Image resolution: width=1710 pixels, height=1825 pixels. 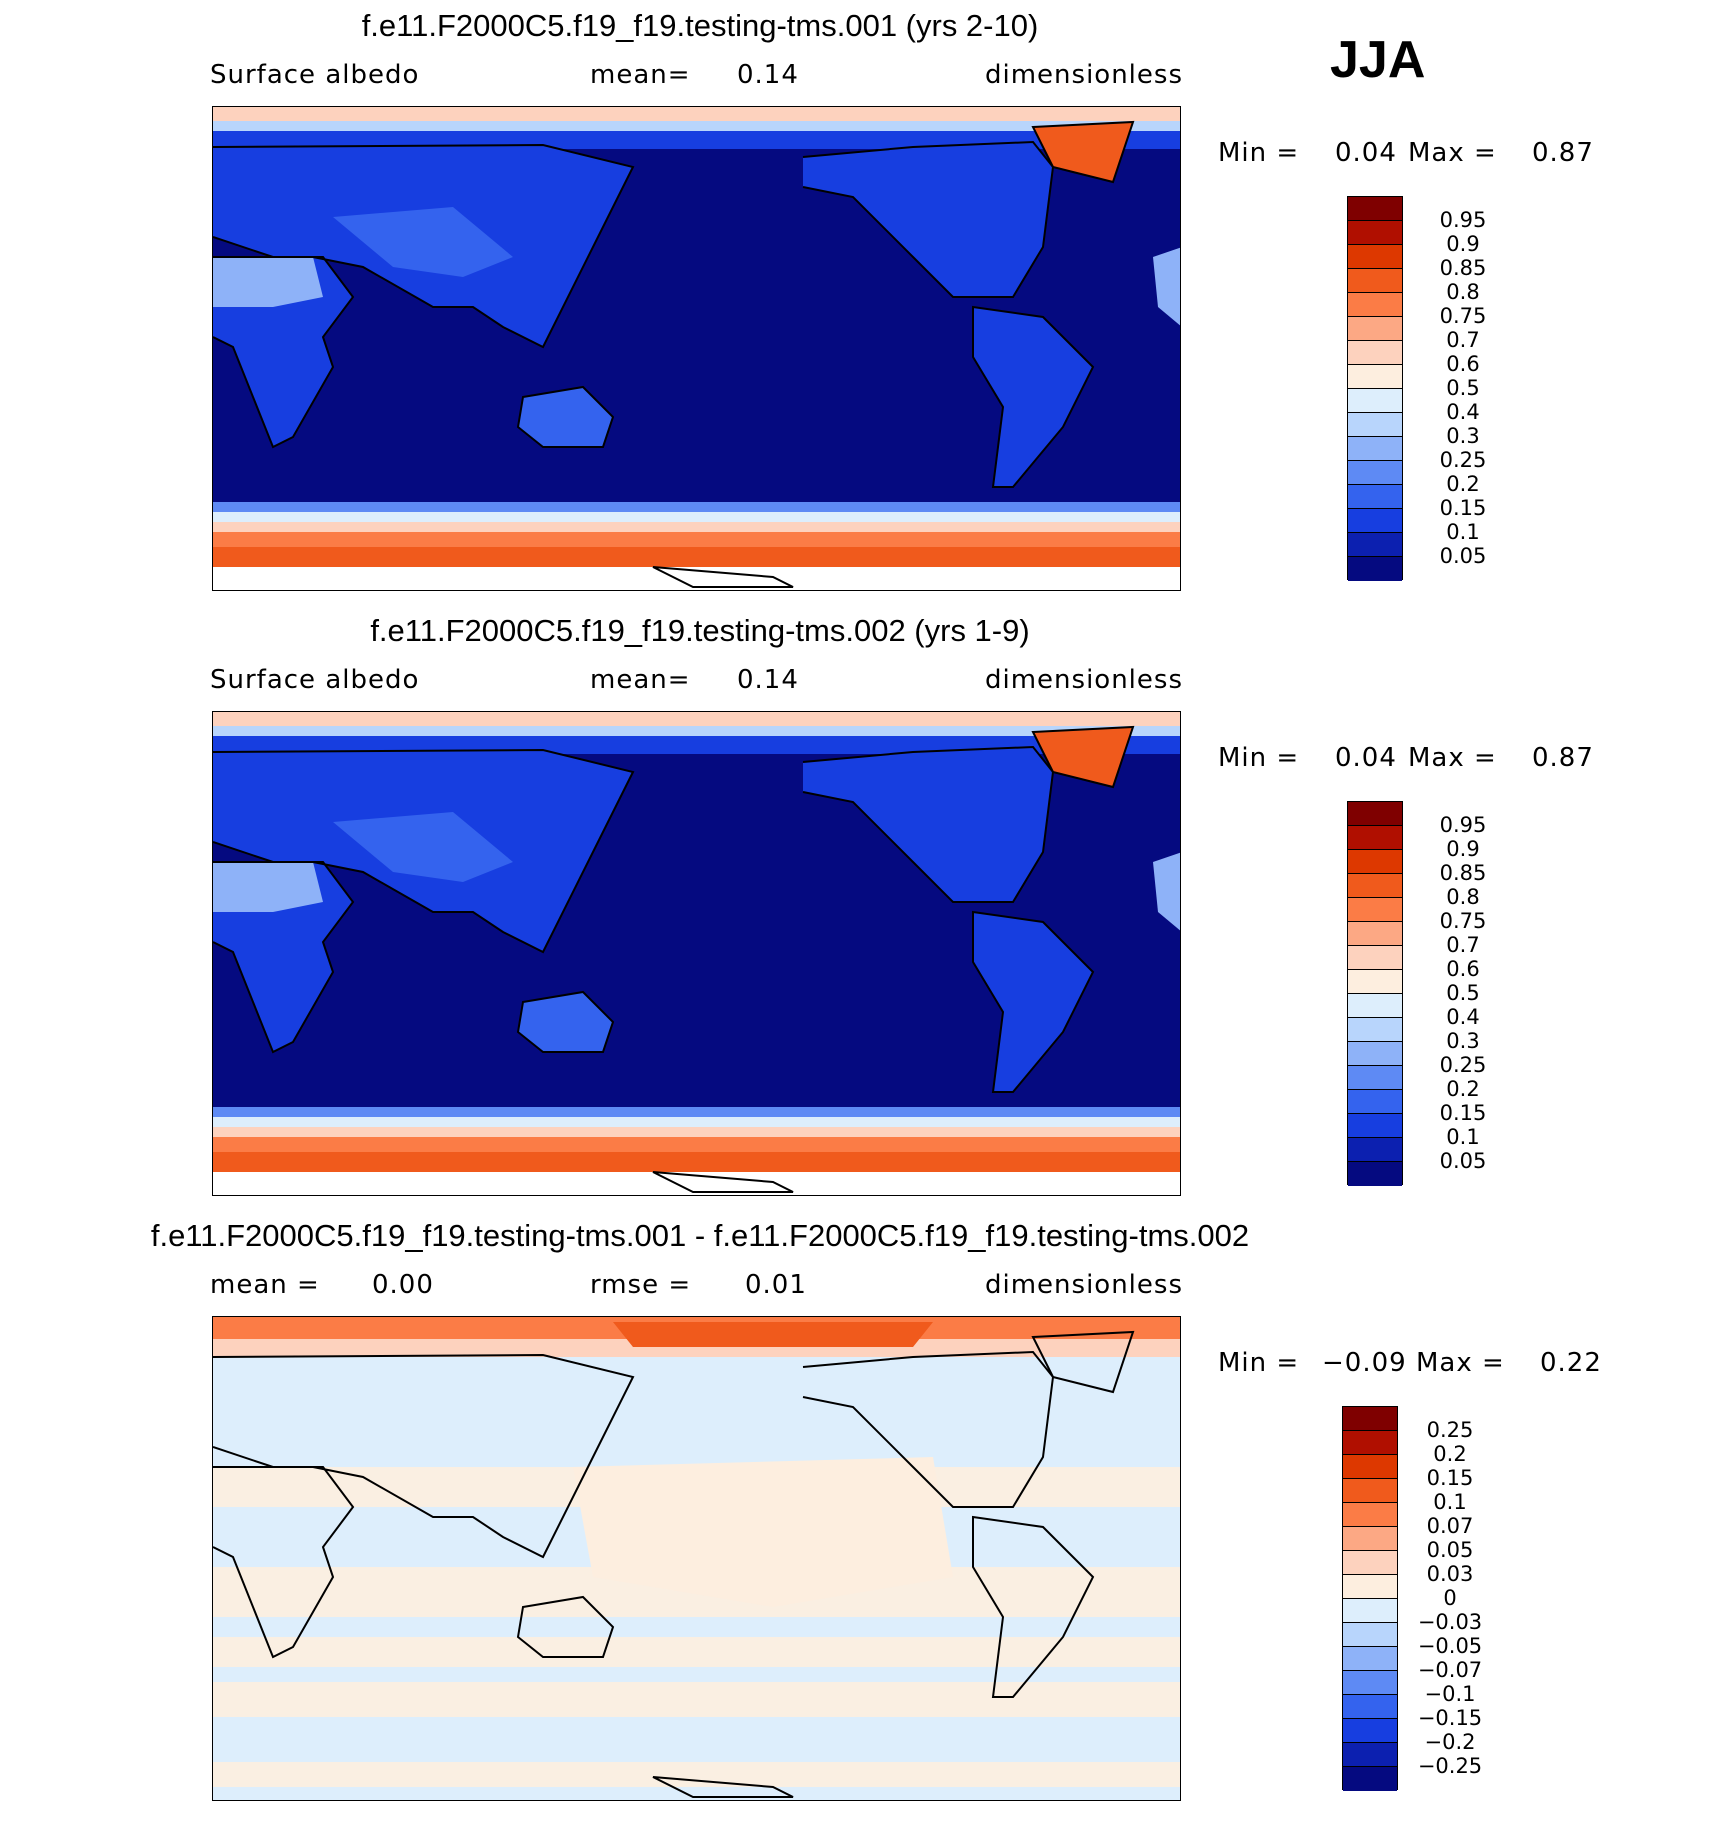 I want to click on mean-label: mean =, so click(x=265, y=1285).